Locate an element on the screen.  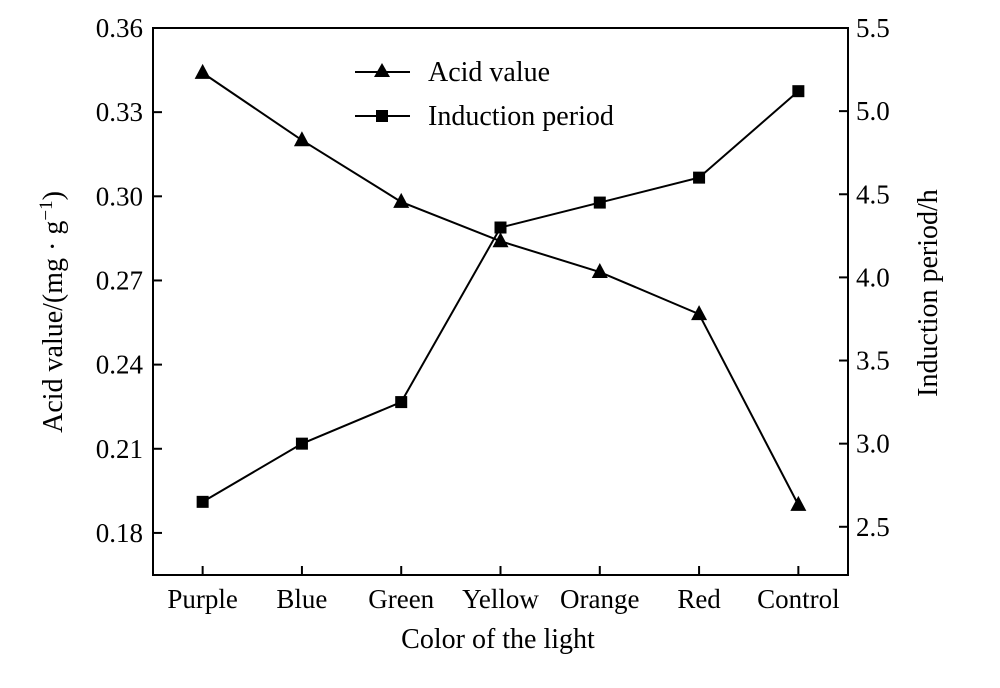
left-y-axis-ticks: 0.18 0.21 0.24 0.27 0.30 0.33 0.36 is located at coordinates (129, 280).